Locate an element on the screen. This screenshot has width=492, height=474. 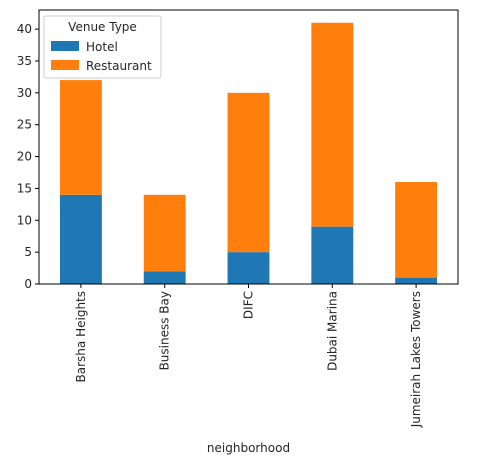
x-axis-label: neighborhood is located at coordinates (248, 448).